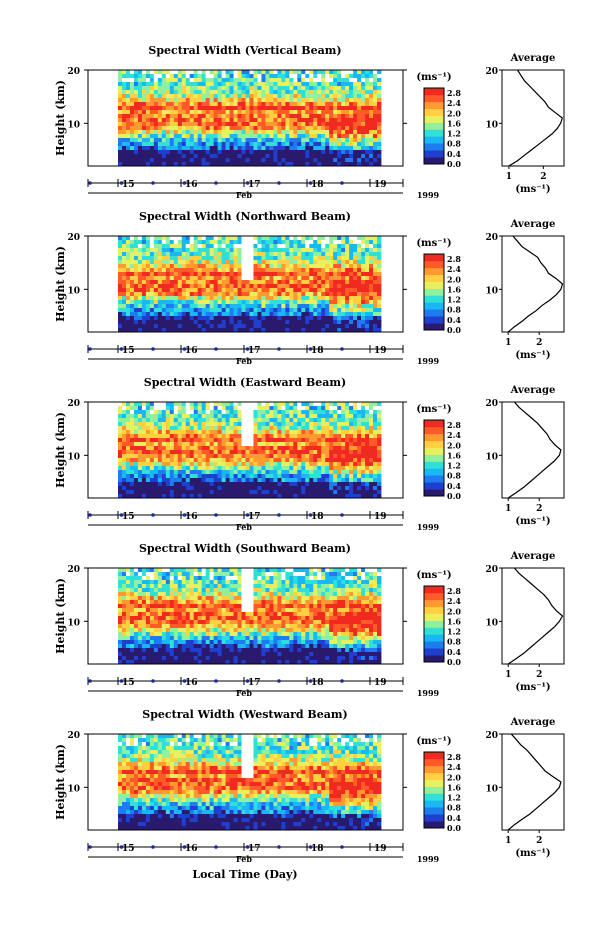  I want to click on colorbar-tick-label: 2.8, so click(454, 259).